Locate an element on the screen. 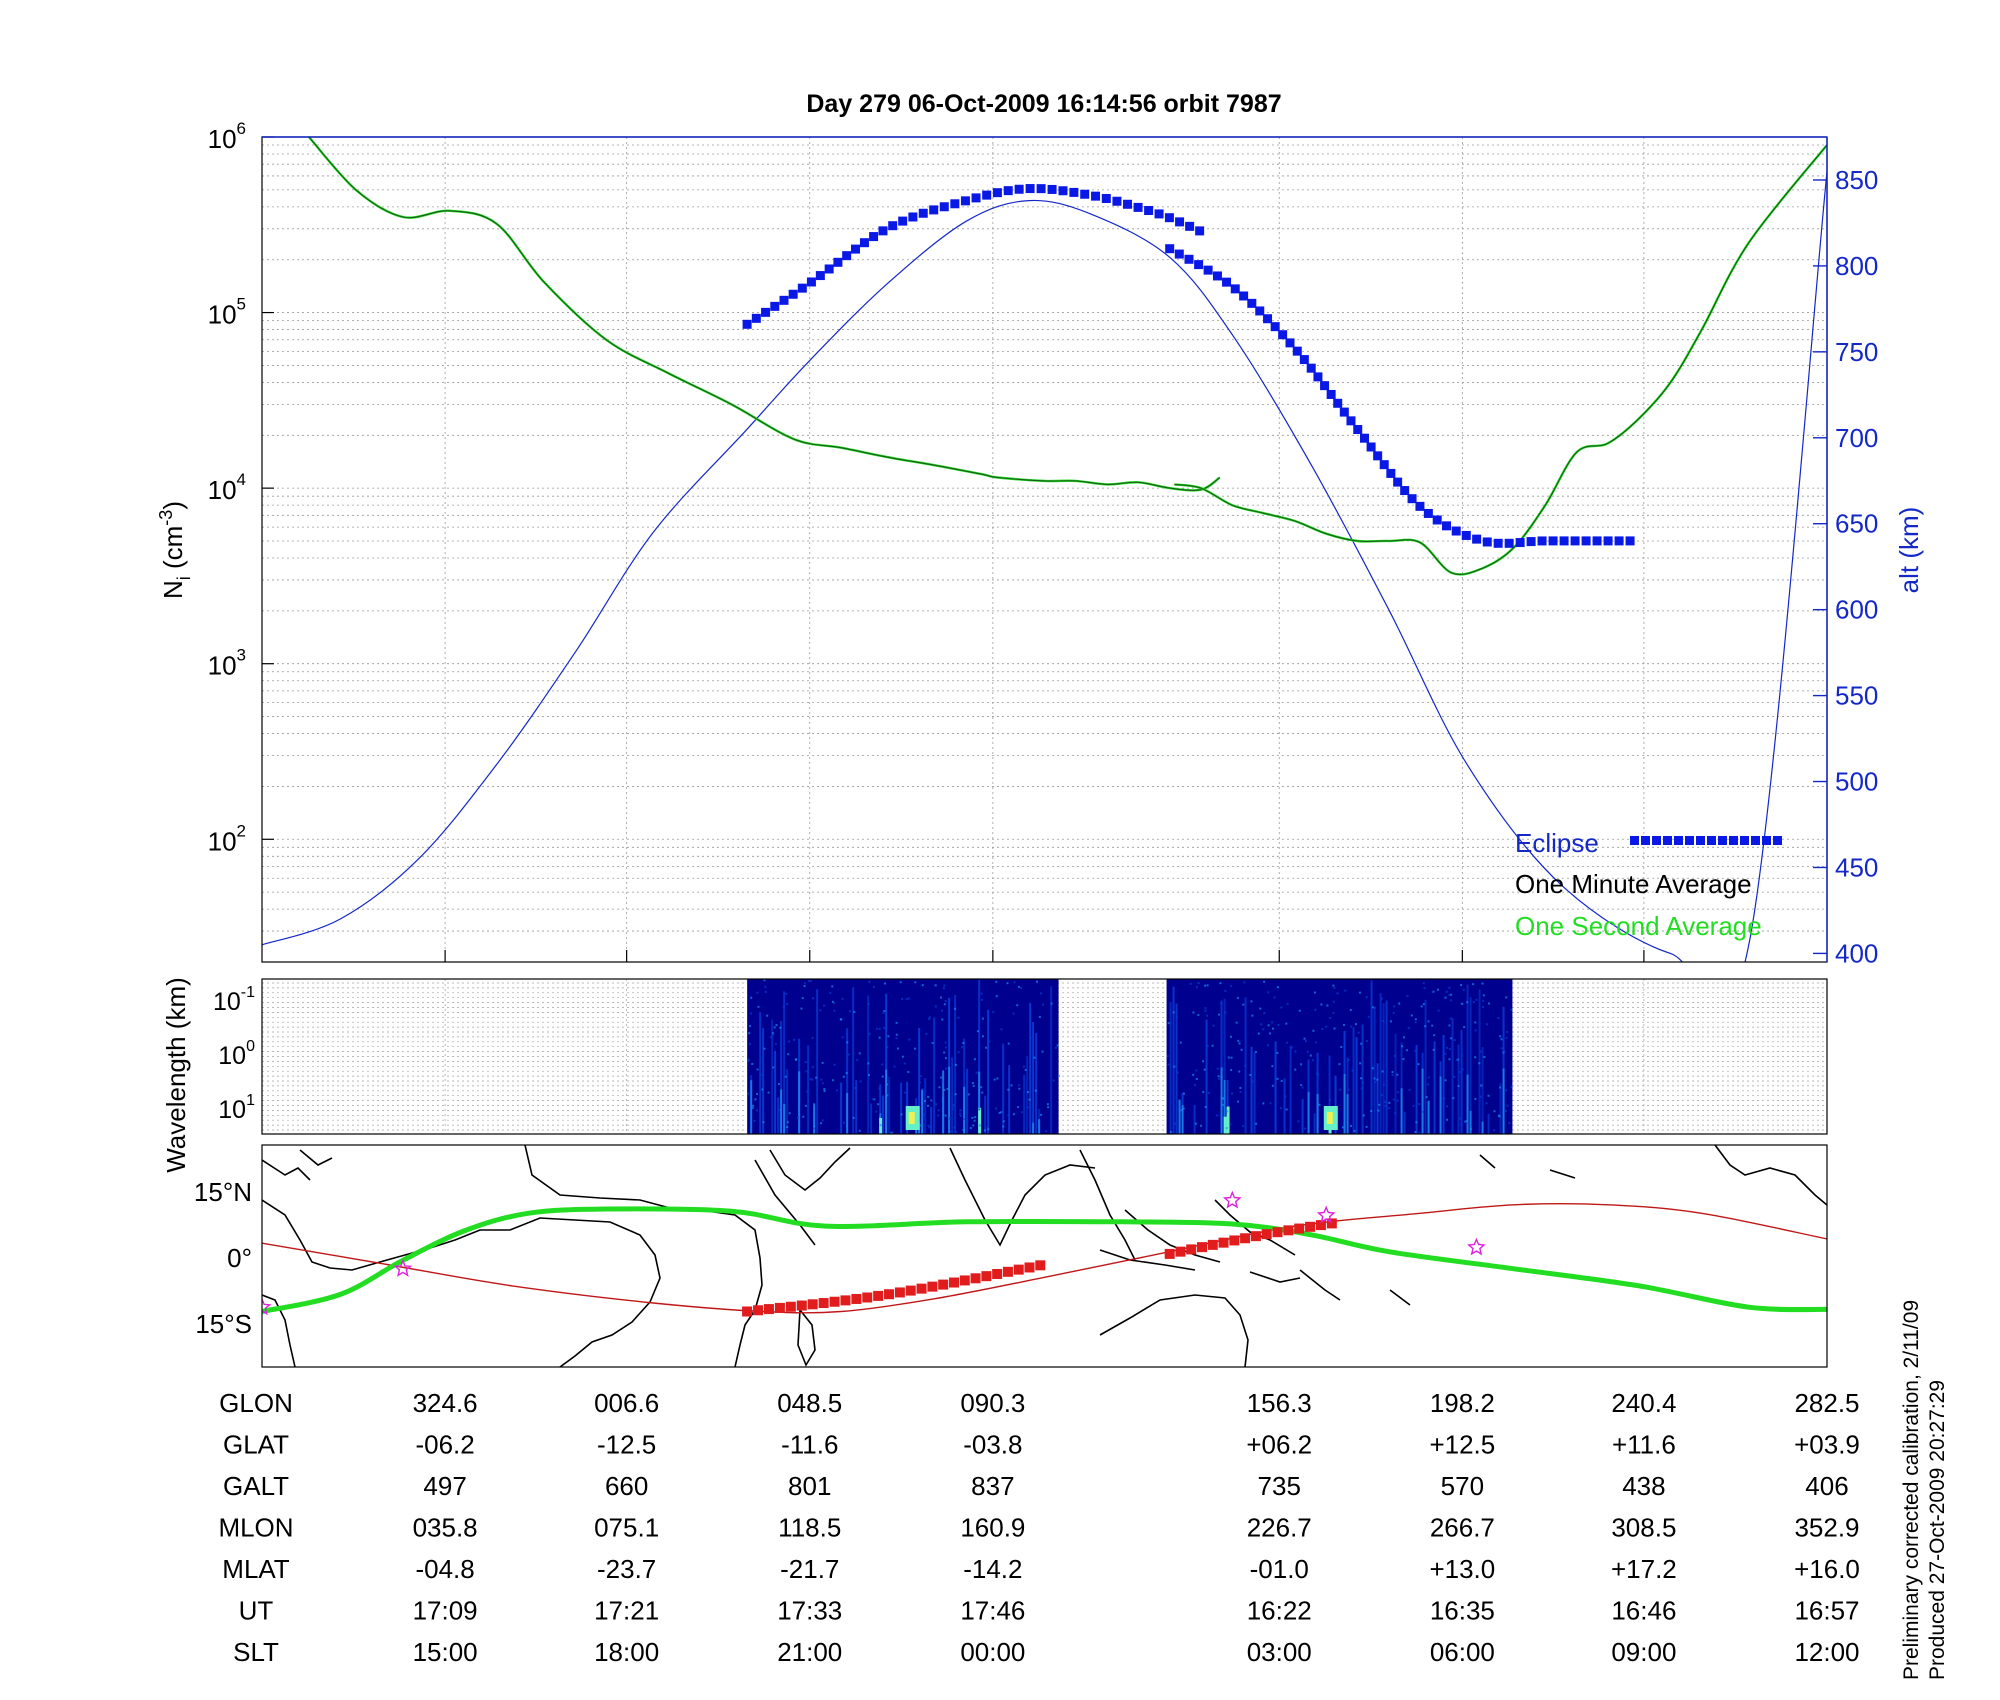 The image size is (2000, 1700). orbit-footprint-track is located at coordinates (1044, 1258).